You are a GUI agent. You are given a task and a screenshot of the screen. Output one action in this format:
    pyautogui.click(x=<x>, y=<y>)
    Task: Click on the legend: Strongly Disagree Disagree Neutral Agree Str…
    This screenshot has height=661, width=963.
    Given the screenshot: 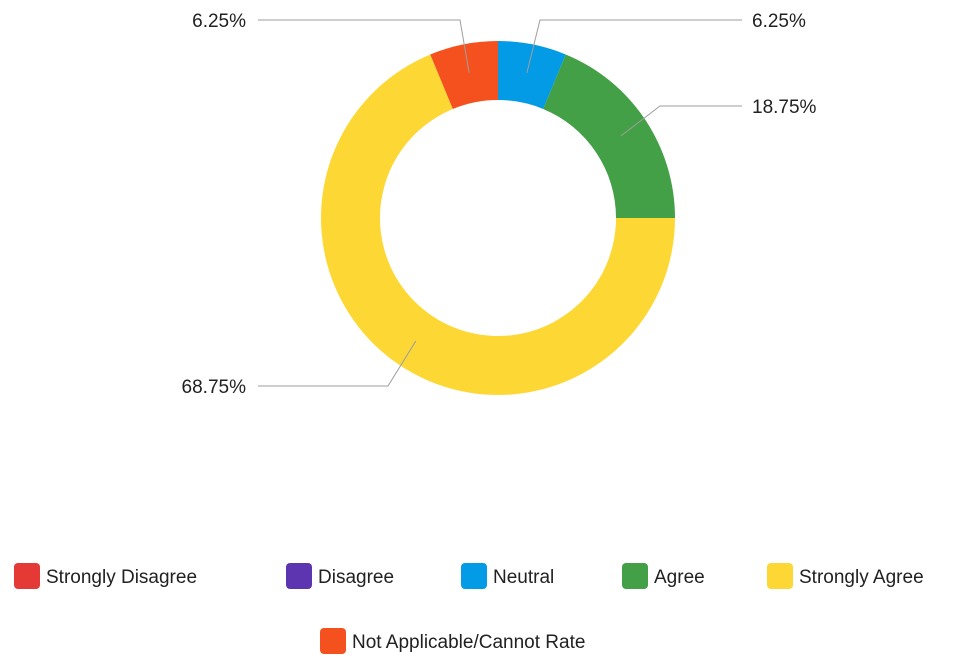 What is the action you would take?
    pyautogui.click(x=469, y=608)
    